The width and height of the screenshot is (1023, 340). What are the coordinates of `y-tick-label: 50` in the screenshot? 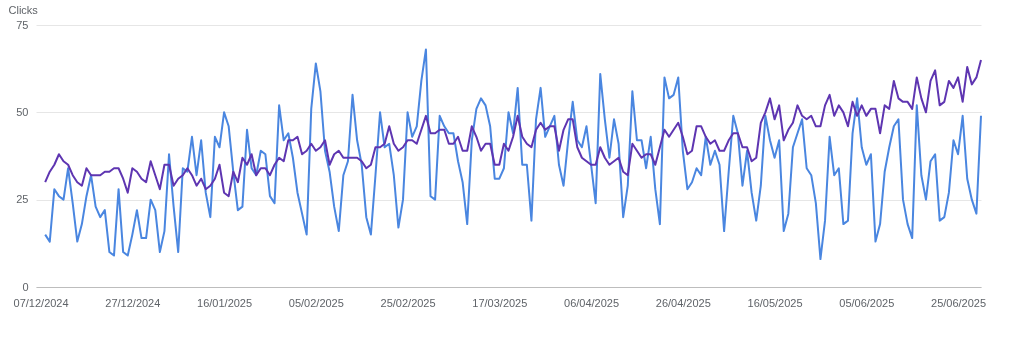 It's located at (22, 111).